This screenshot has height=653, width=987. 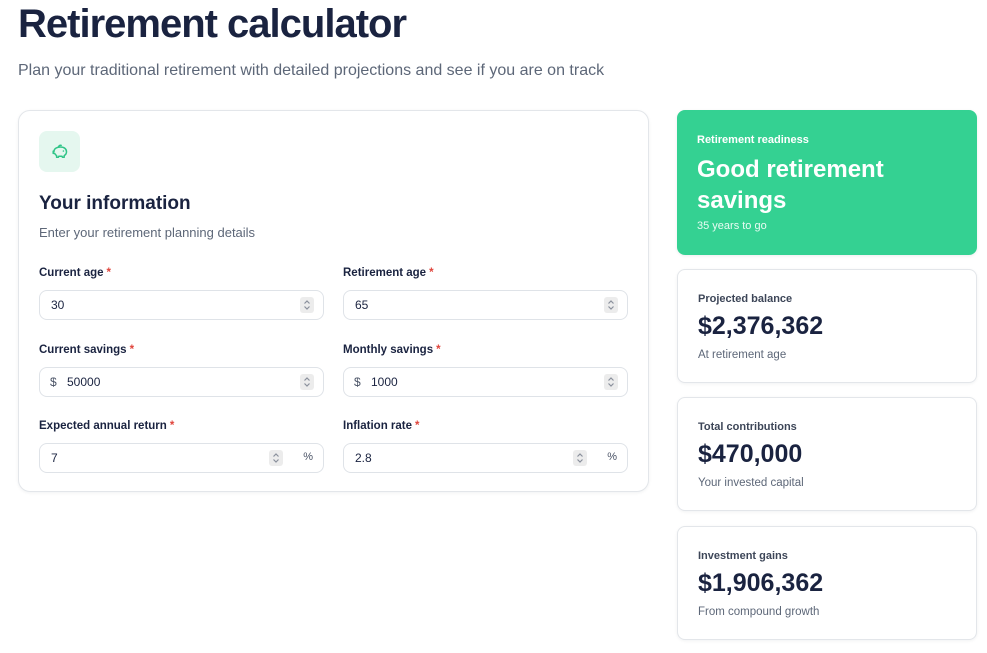 I want to click on current-savings-input: $ 50000, so click(x=181, y=382).